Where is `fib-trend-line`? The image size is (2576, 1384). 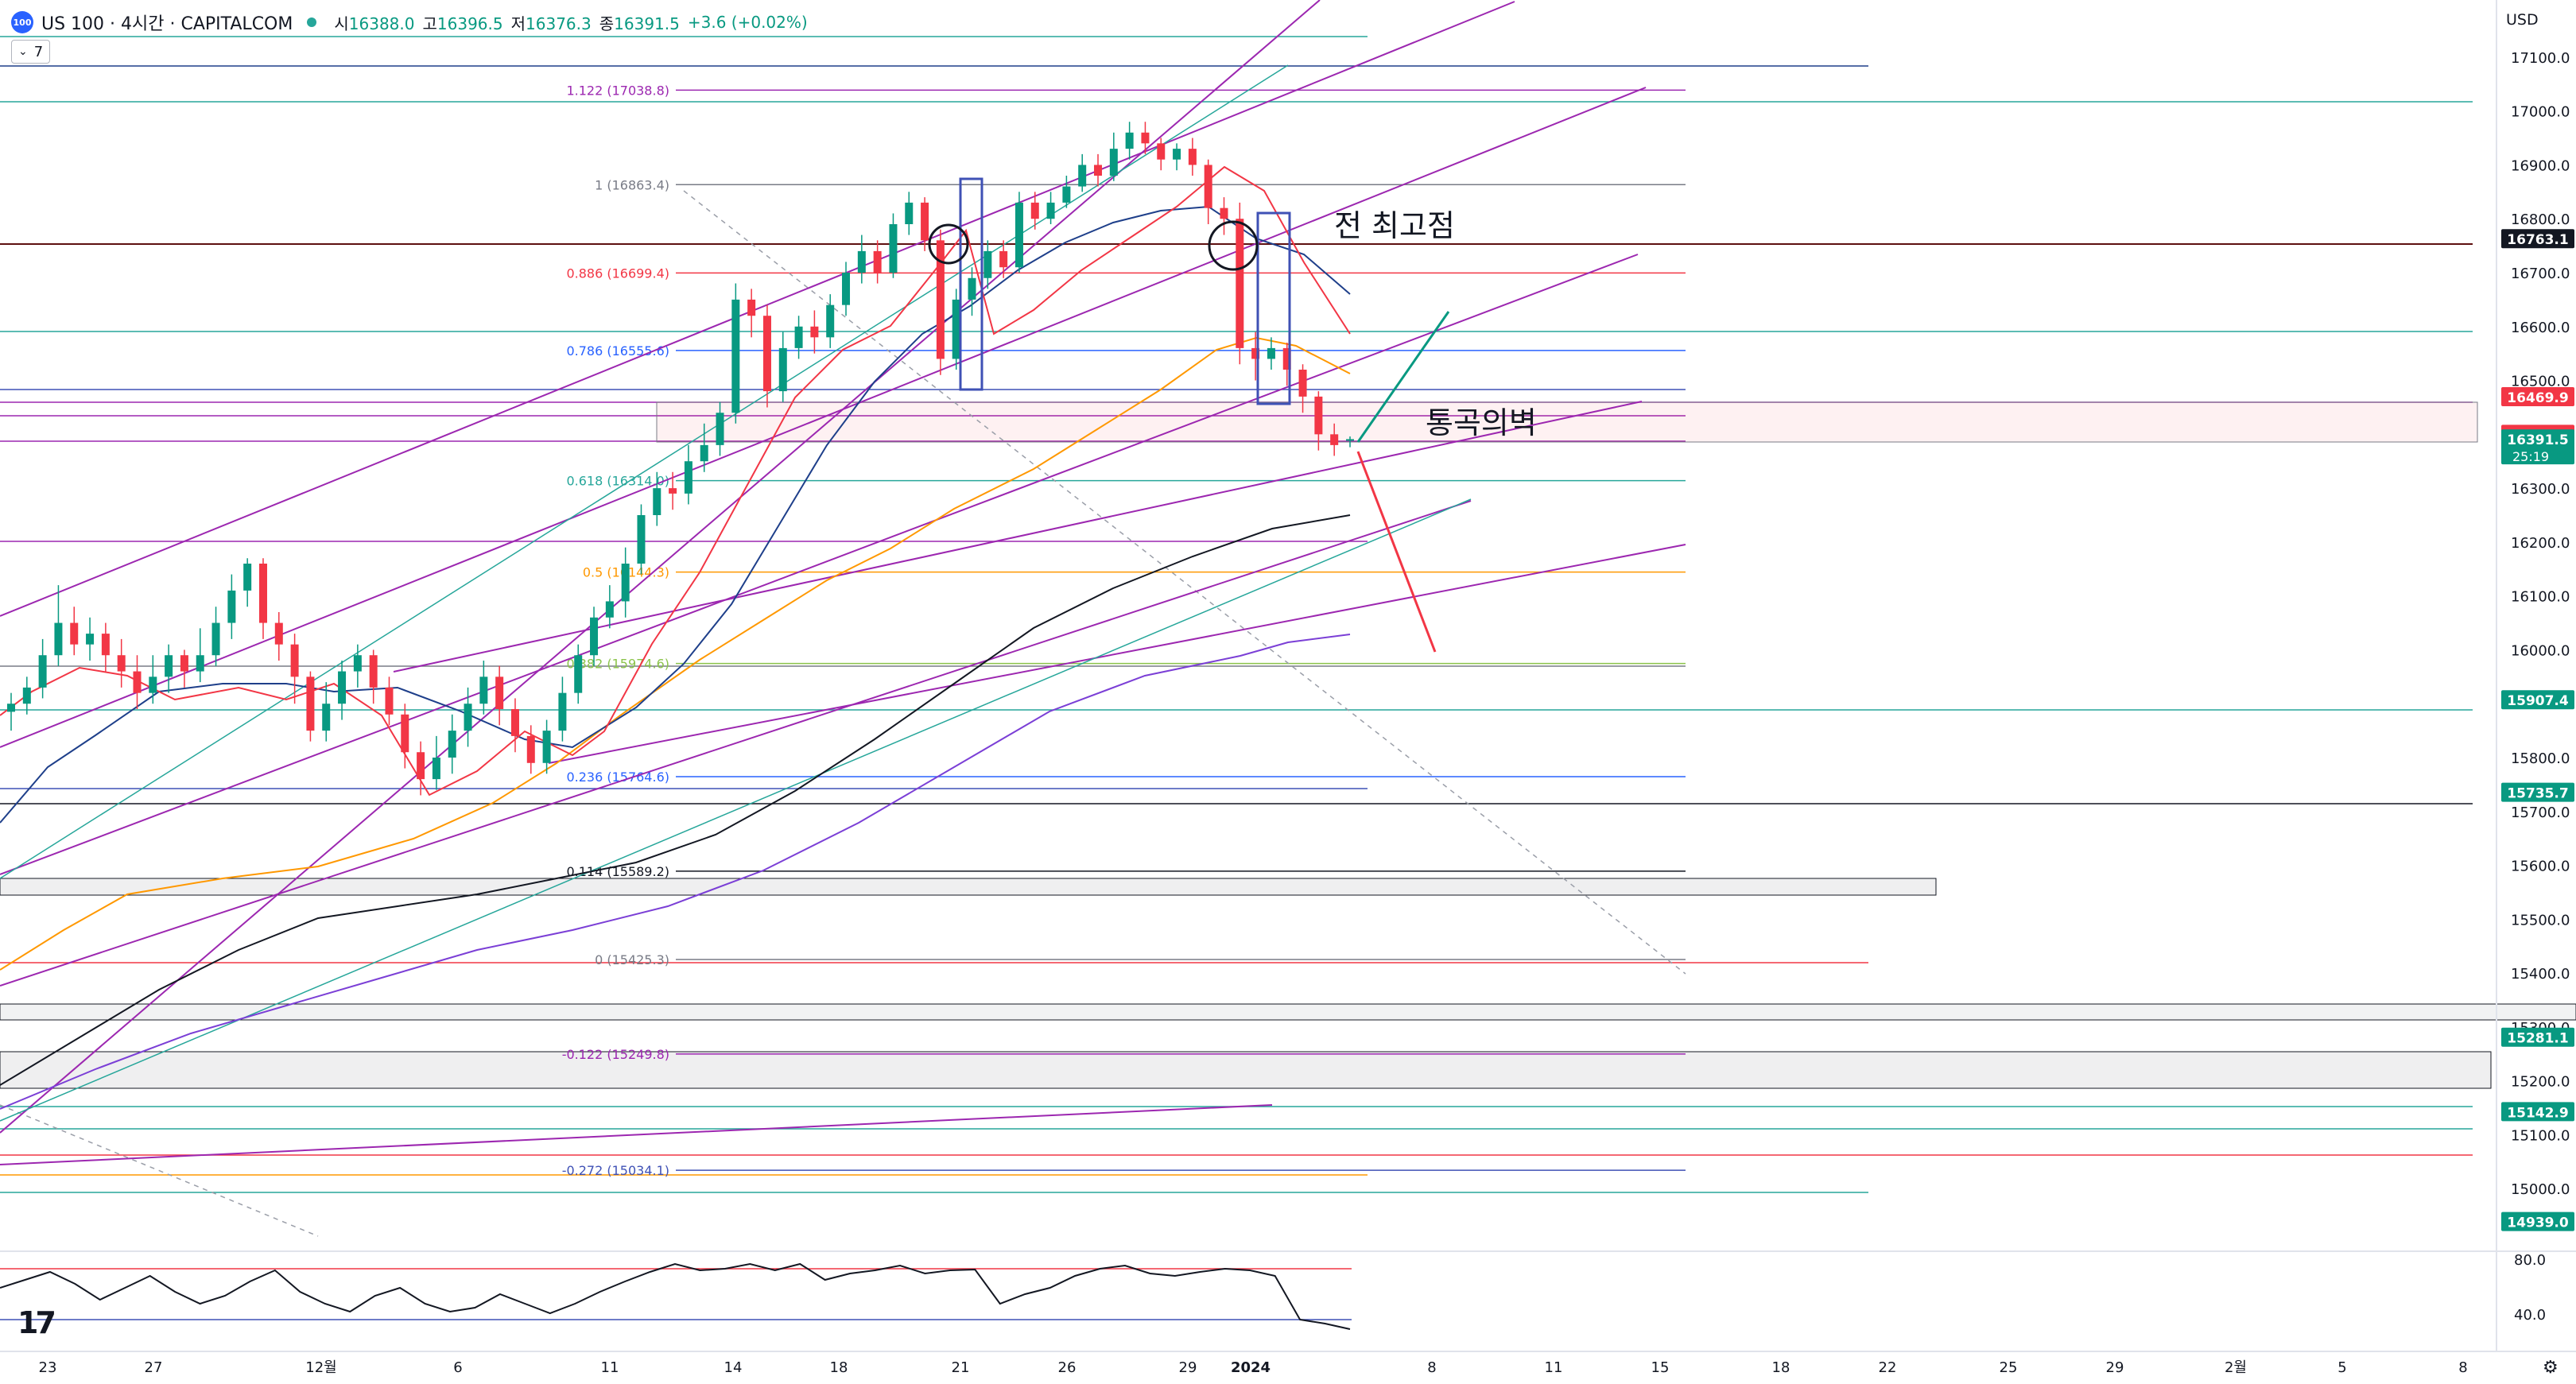
fib-trend-line is located at coordinates (160, 1170).